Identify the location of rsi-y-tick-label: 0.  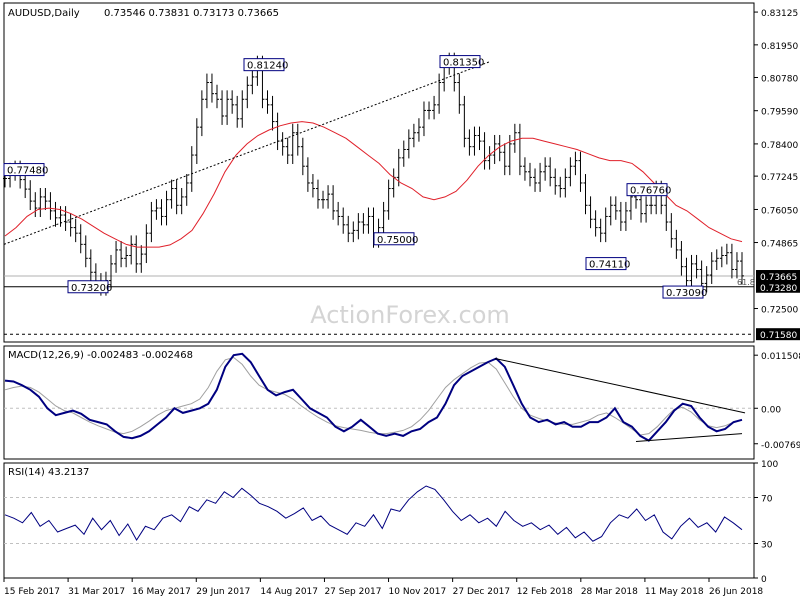
(764, 580).